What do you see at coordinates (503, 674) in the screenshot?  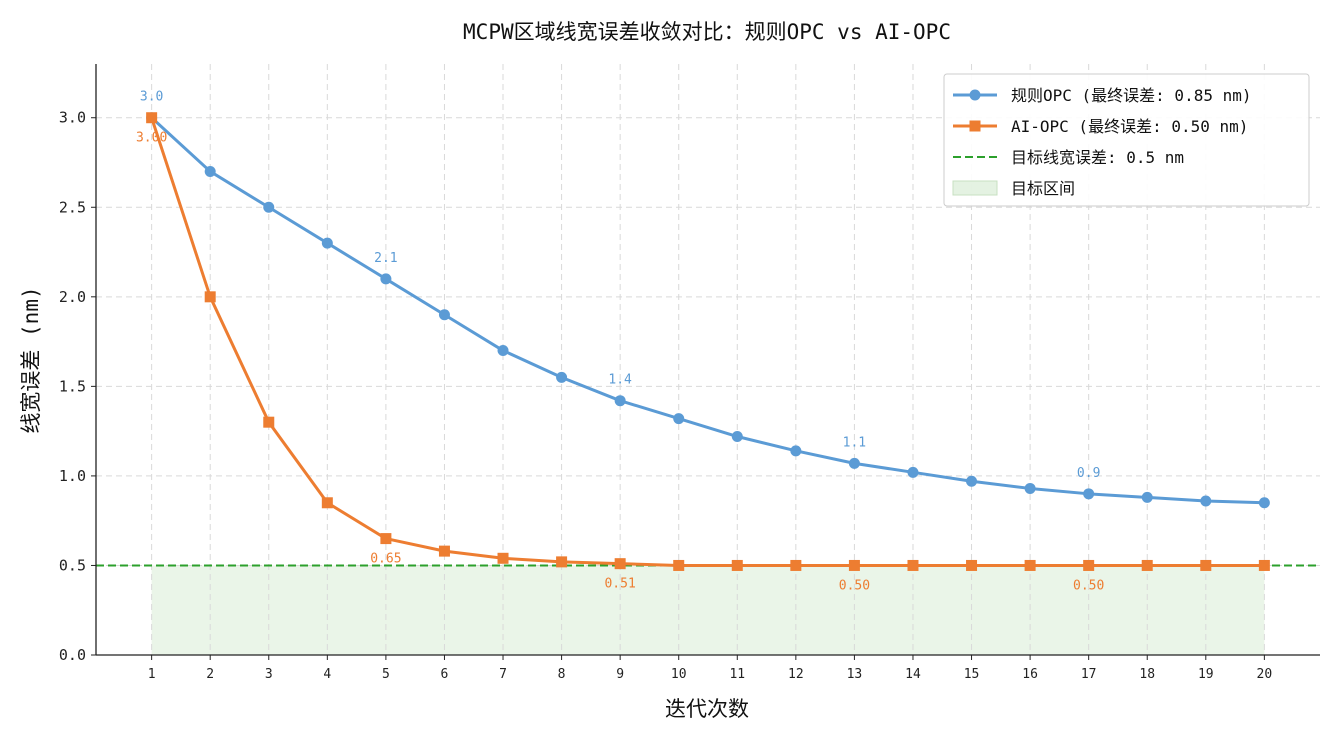 I see `x-tick-label: 7` at bounding box center [503, 674].